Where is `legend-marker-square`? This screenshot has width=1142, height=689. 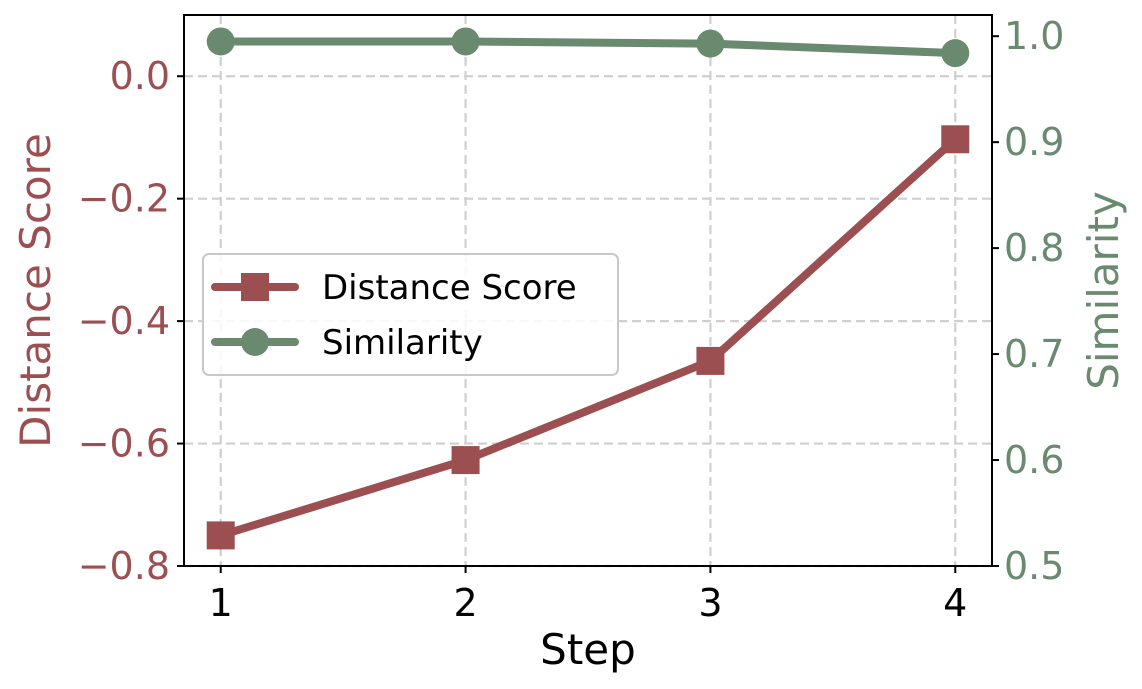 legend-marker-square is located at coordinates (255, 287).